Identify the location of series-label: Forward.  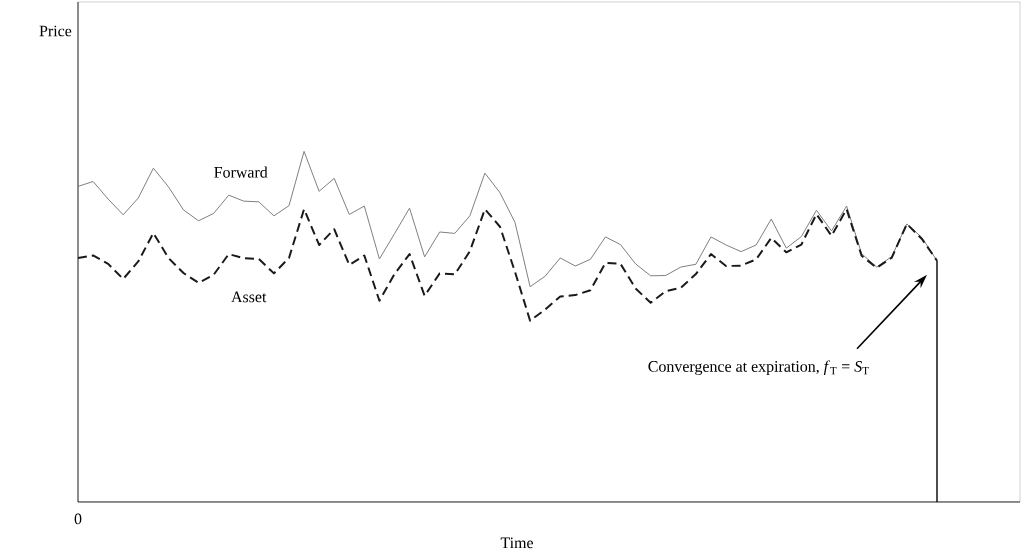
(241, 172).